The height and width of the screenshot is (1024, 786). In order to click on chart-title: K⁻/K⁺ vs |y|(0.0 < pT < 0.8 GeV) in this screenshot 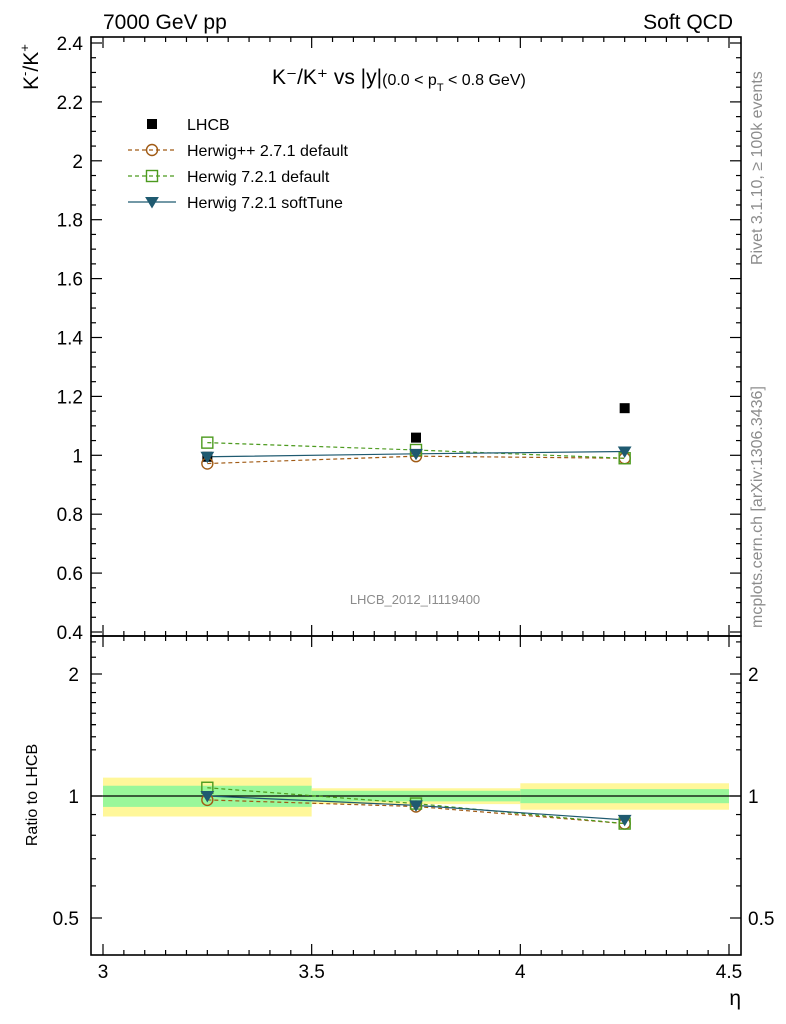, I will do `click(399, 80)`.